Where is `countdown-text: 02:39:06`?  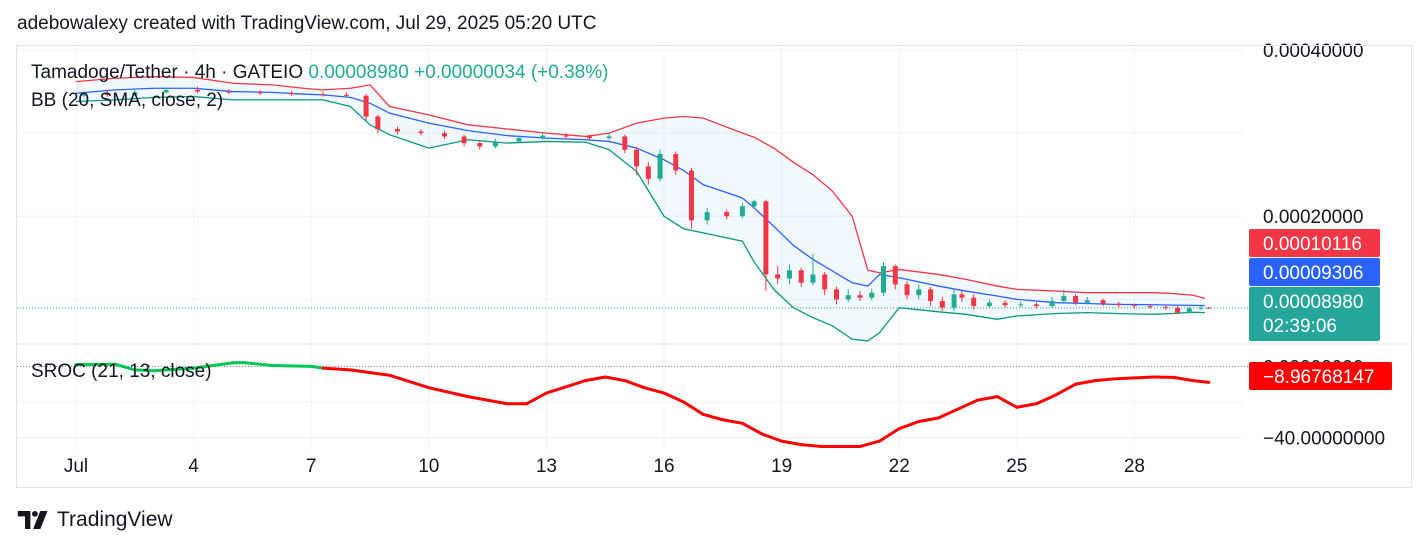
countdown-text: 02:39:06 is located at coordinates (1300, 326).